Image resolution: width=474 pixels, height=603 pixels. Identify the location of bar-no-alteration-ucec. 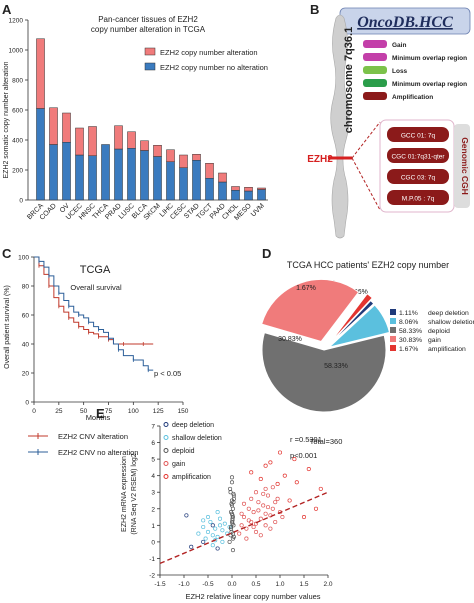
(79, 177).